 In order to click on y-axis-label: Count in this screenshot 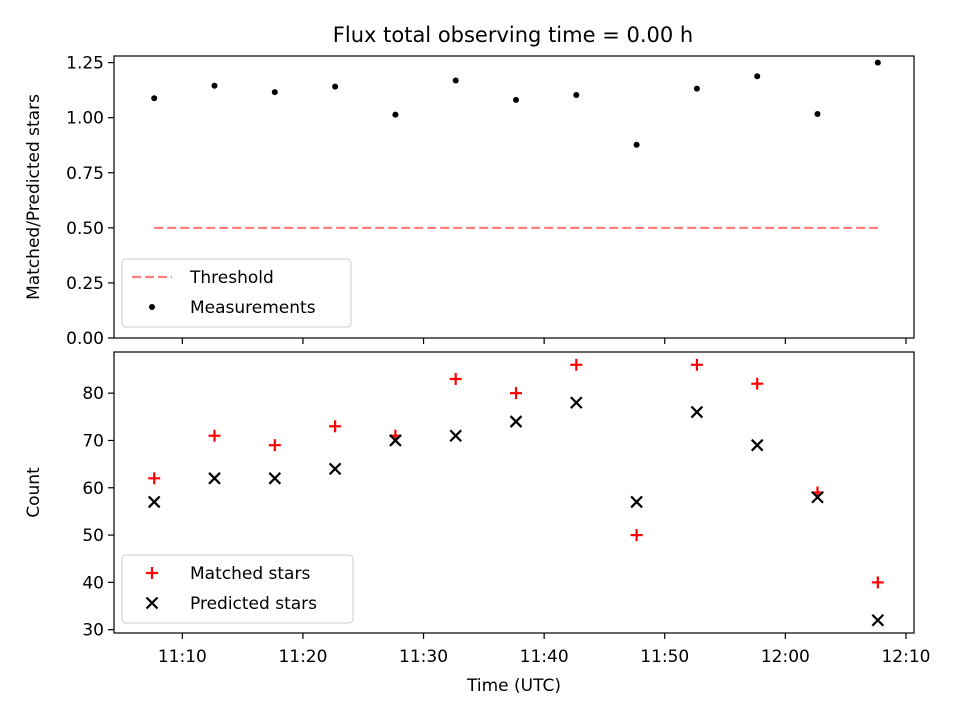, I will do `click(34, 492)`.